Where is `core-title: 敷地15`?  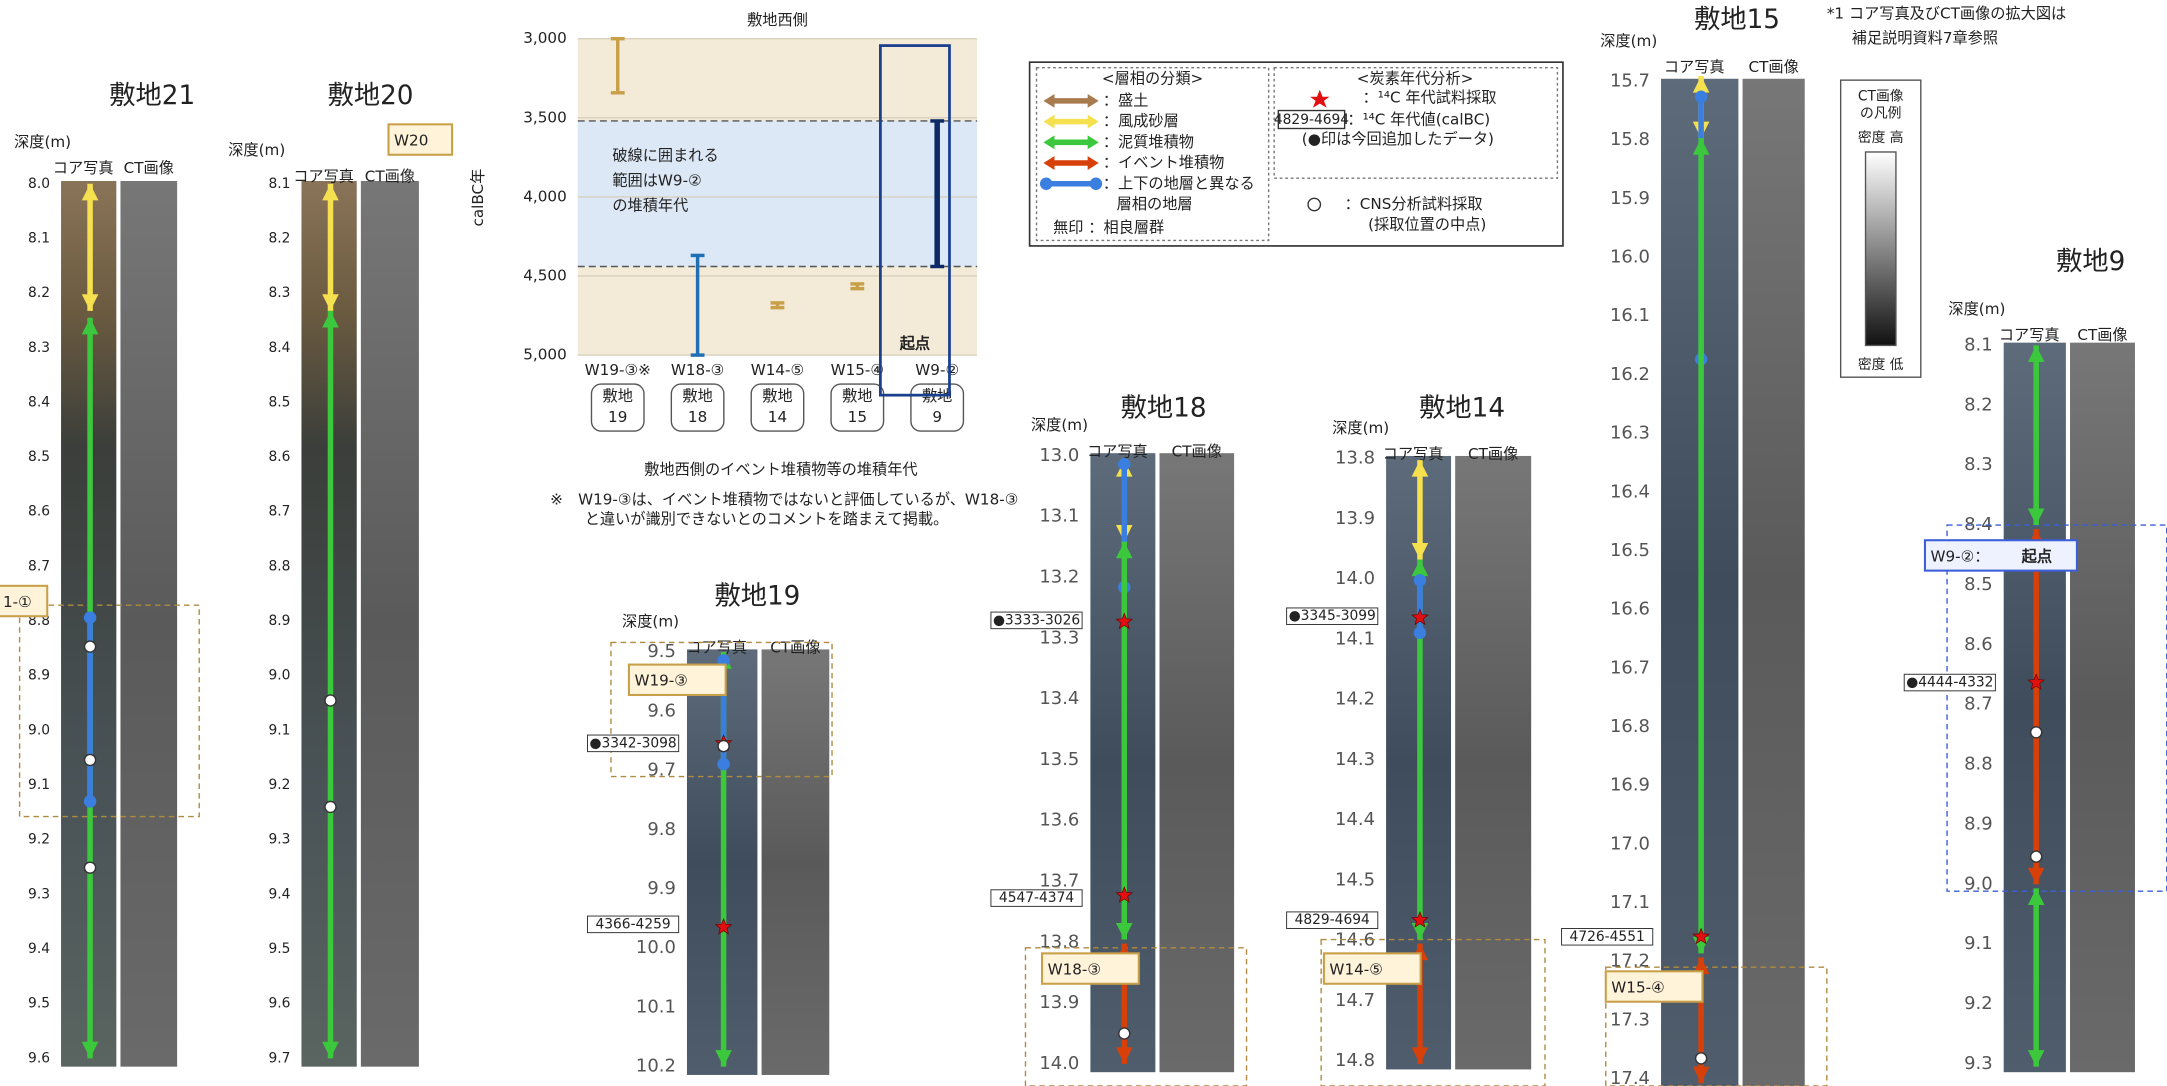 core-title: 敷地15 is located at coordinates (1737, 20).